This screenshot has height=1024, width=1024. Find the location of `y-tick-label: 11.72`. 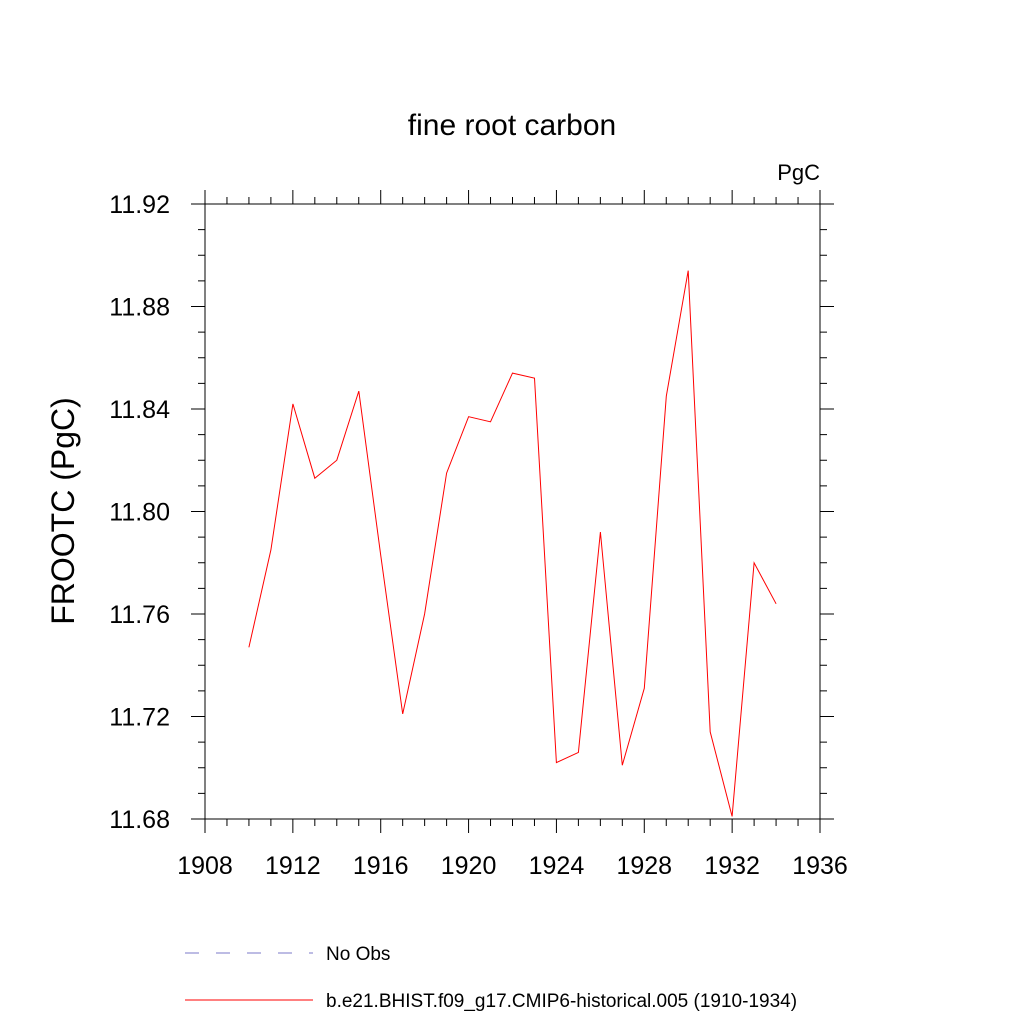

y-tick-label: 11.72 is located at coordinates (139, 718).